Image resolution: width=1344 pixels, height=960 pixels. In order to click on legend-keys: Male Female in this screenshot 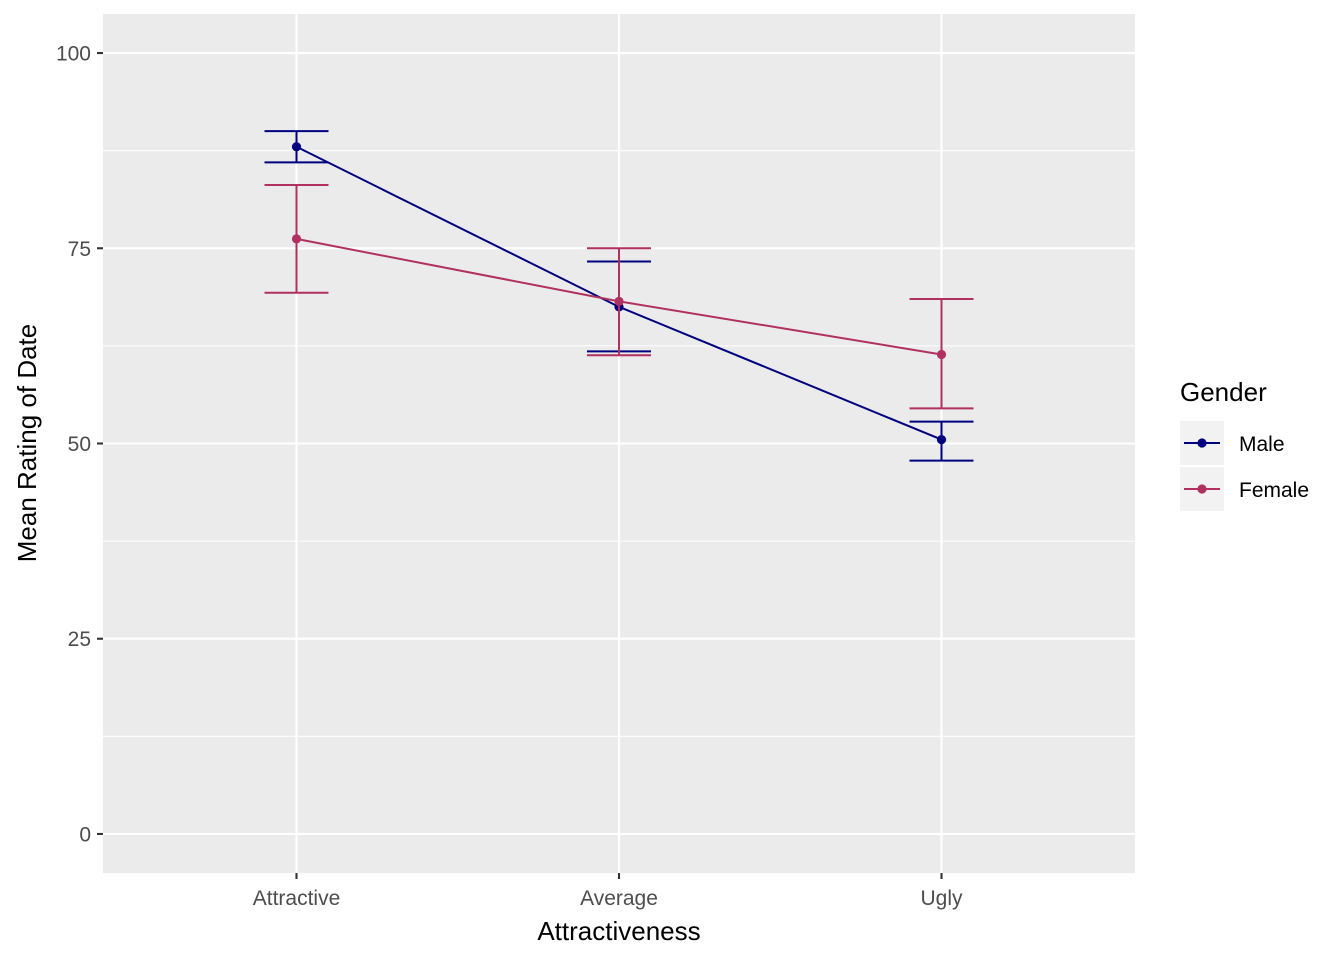, I will do `click(1244, 466)`.